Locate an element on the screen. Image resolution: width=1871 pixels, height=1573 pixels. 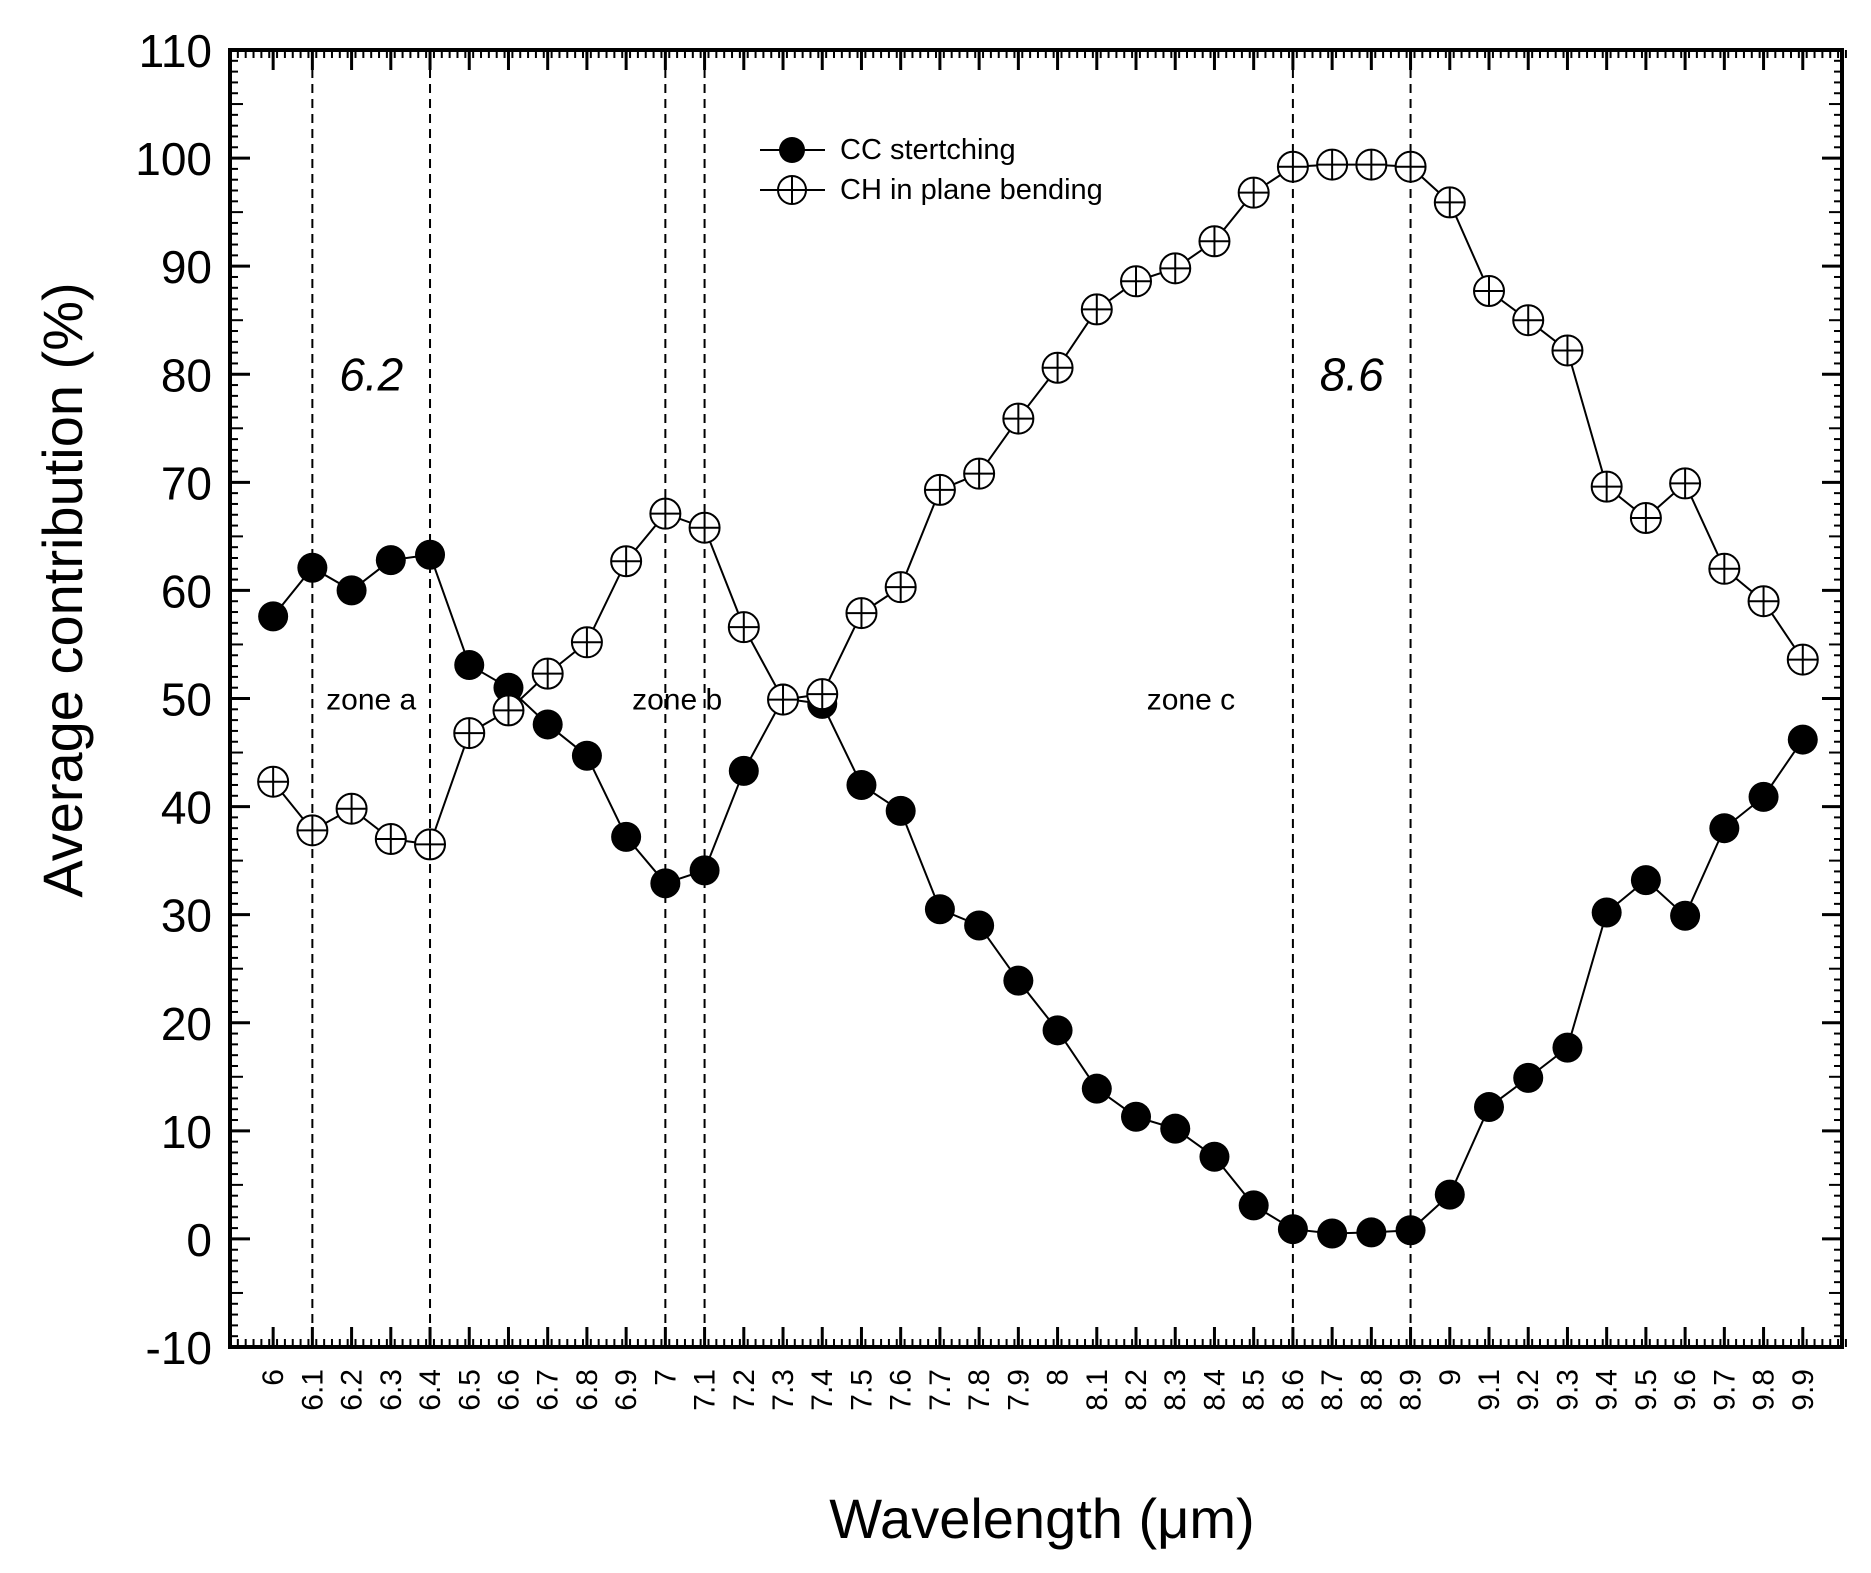
zone-label: zone c is located at coordinates (1191, 700).